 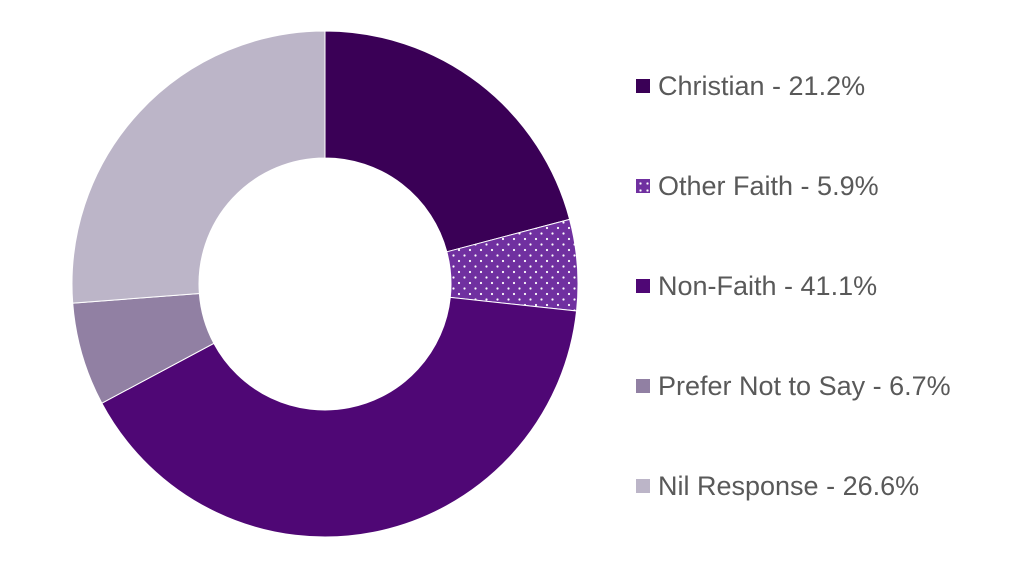 I want to click on legend-label-prefer-not-to-say: Prefer Not to Say - 6.7%, so click(x=804, y=386).